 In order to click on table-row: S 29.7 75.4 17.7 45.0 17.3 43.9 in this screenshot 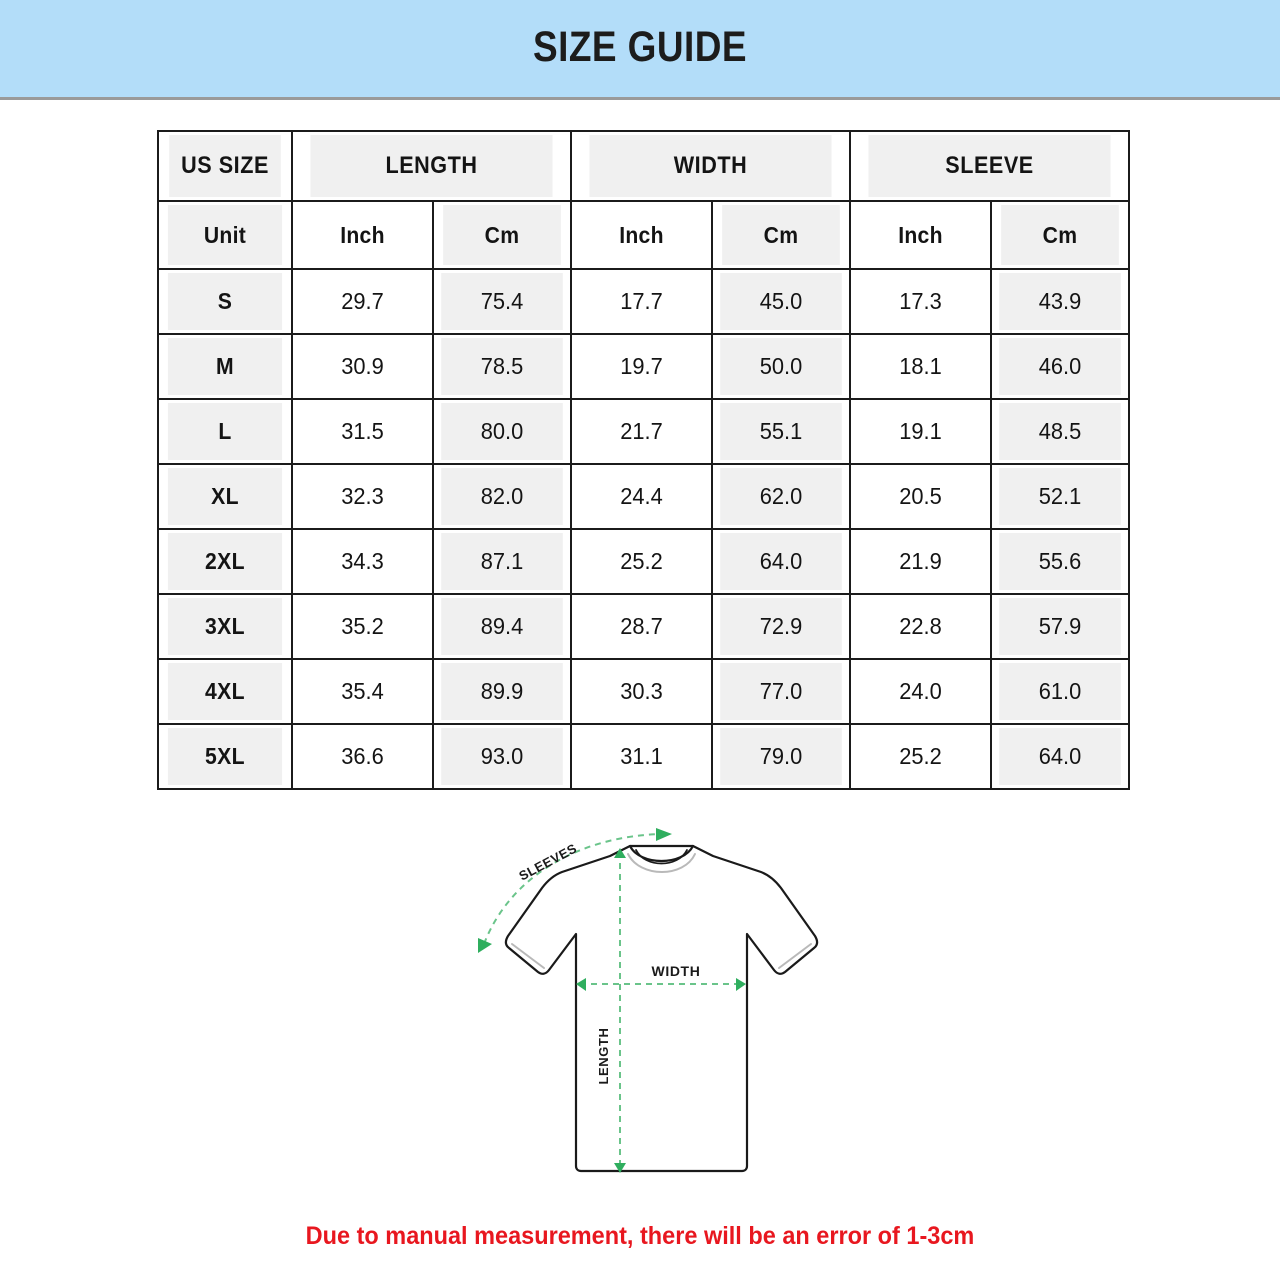, I will do `click(644, 301)`.